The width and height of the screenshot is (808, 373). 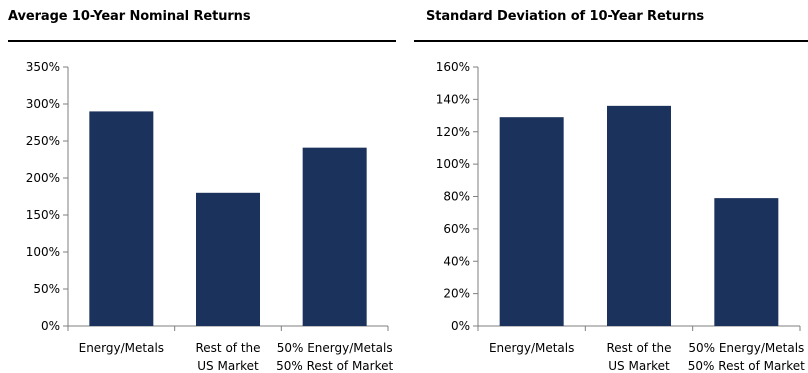 I want to click on y-tick-label: 200%, so click(x=43, y=178).